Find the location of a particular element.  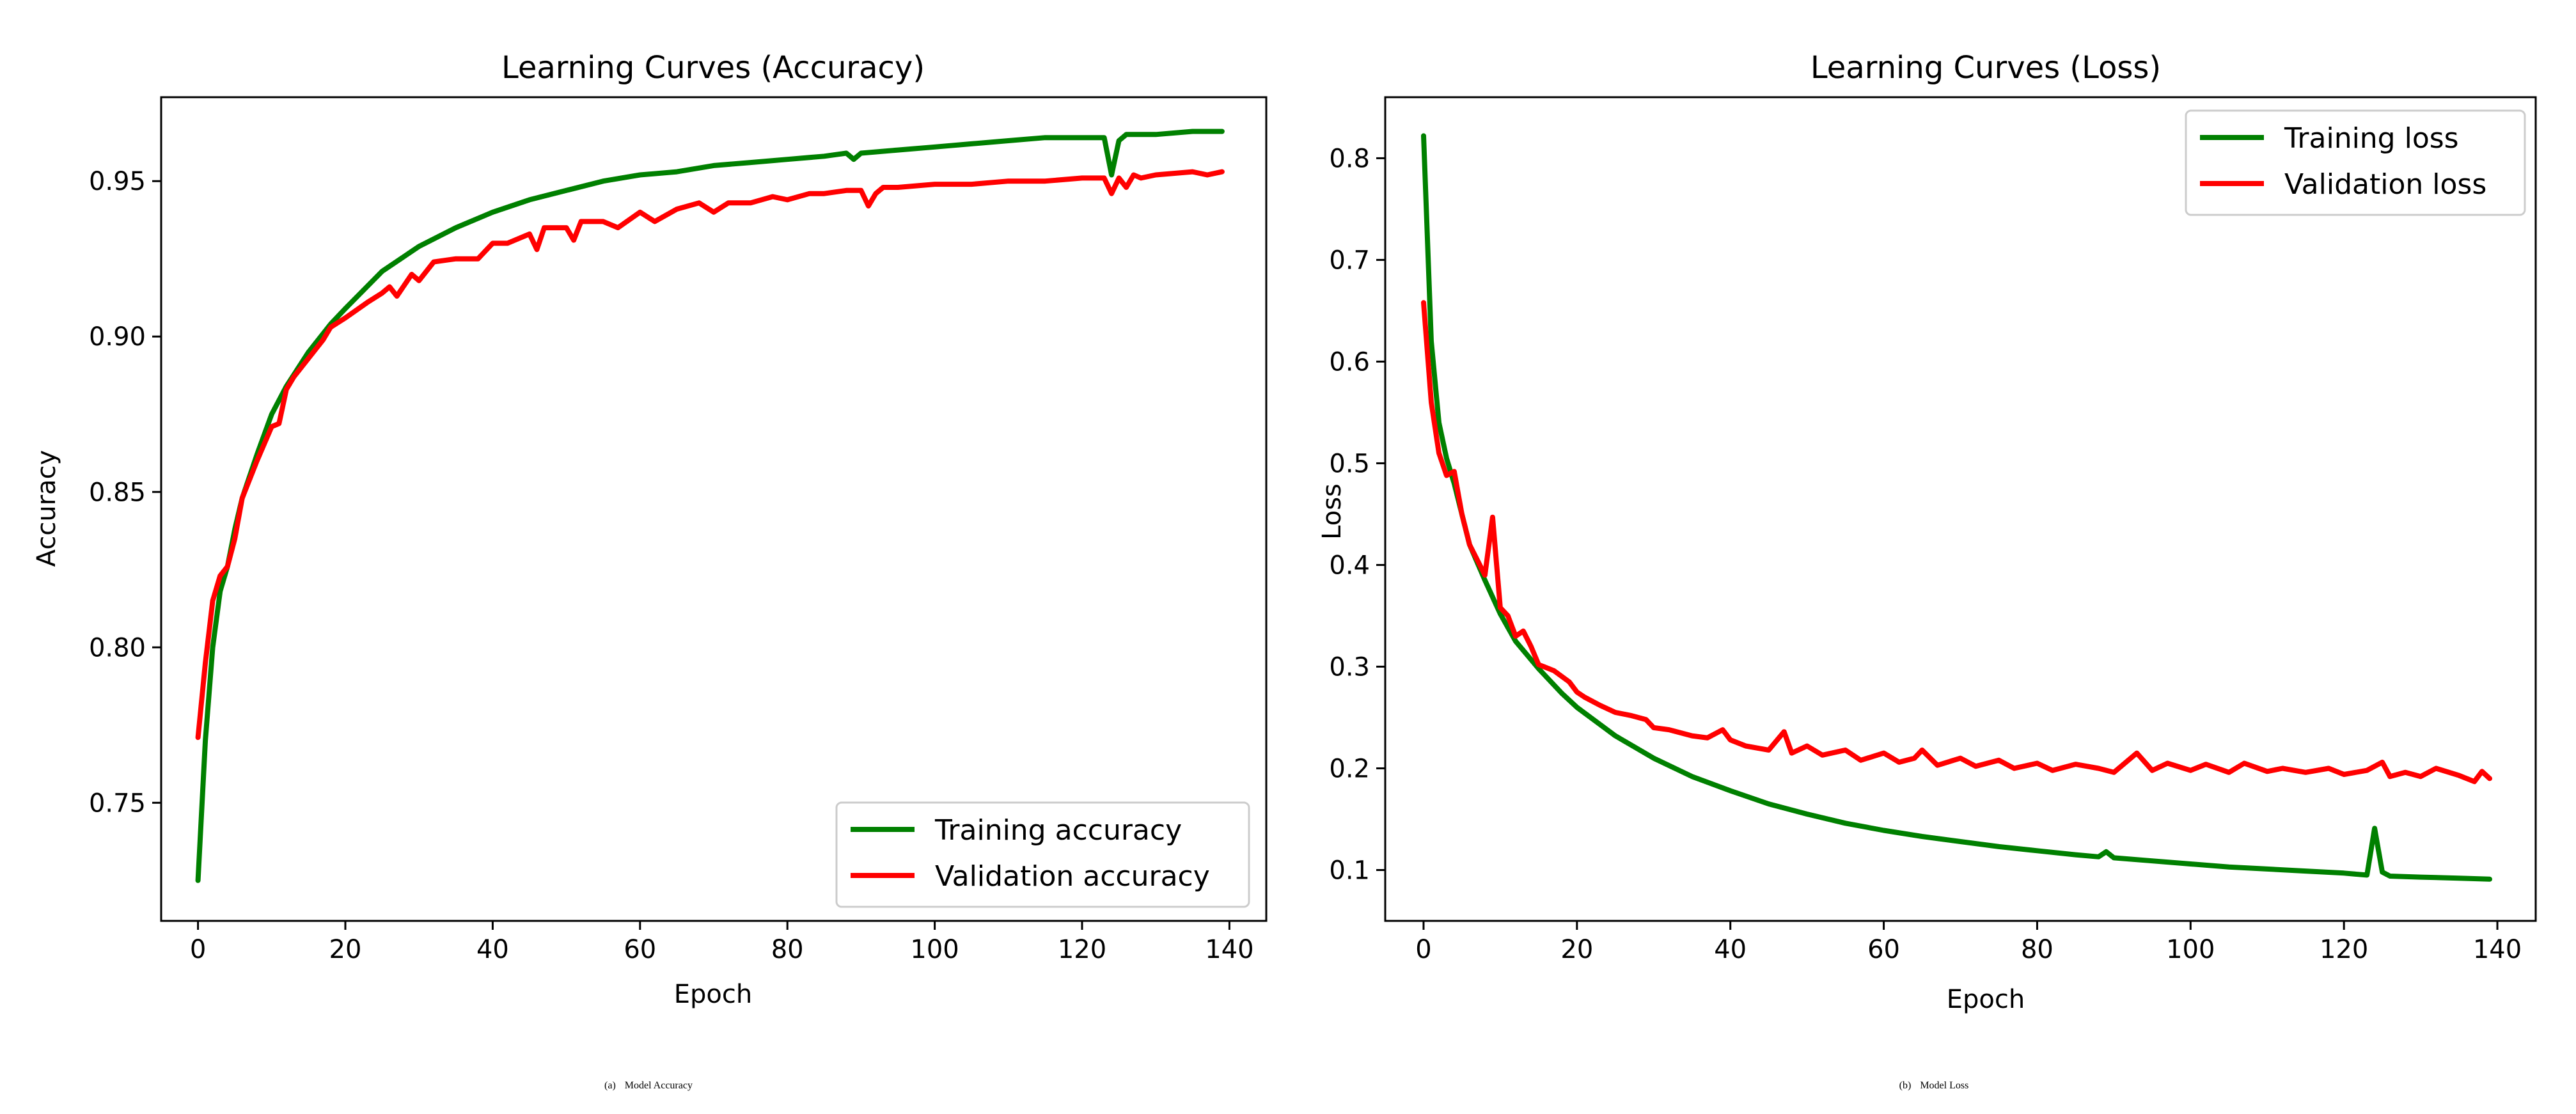

accuracy-x-tick-label: 100 is located at coordinates (934, 949).